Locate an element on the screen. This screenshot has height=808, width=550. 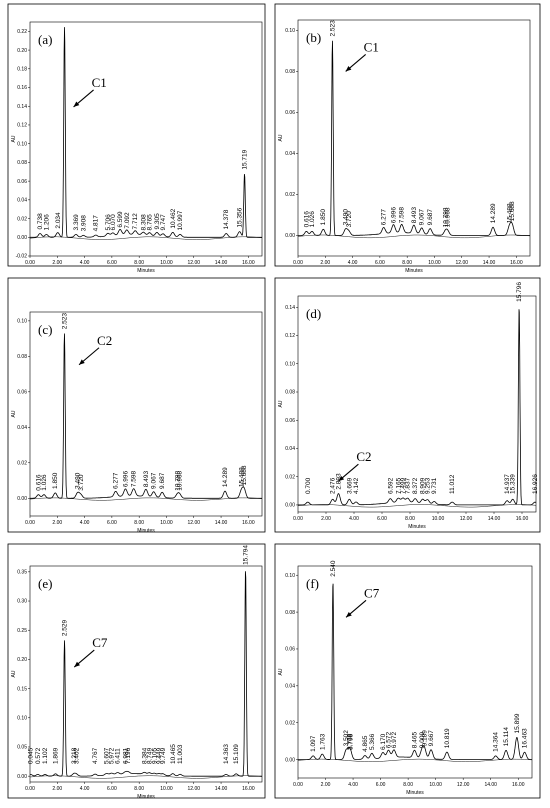
peak-label: 10.997 is located at coordinates (180, 220).